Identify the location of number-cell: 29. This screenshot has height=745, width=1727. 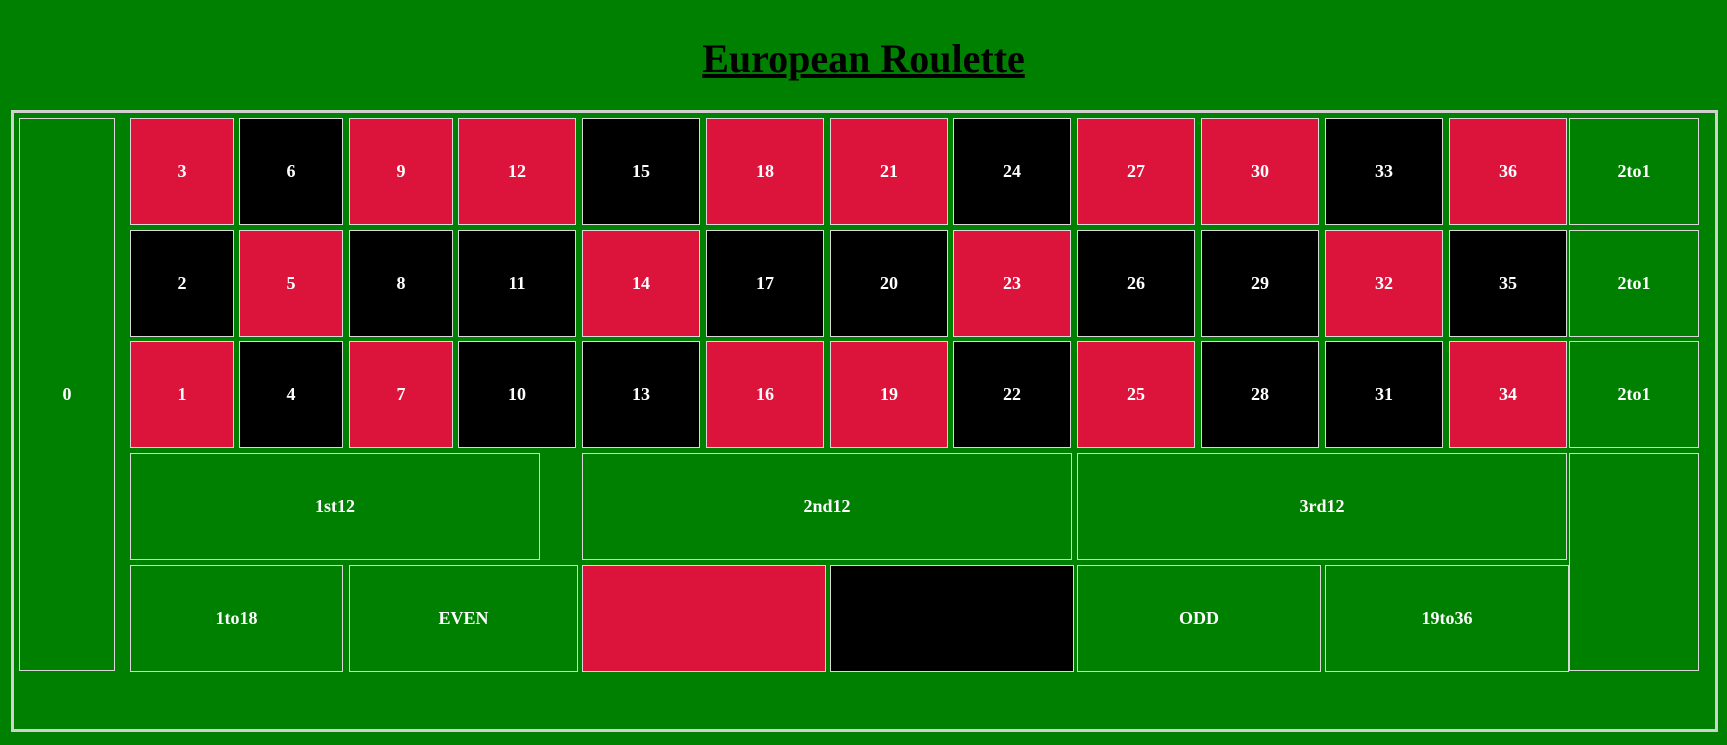
(1260, 283).